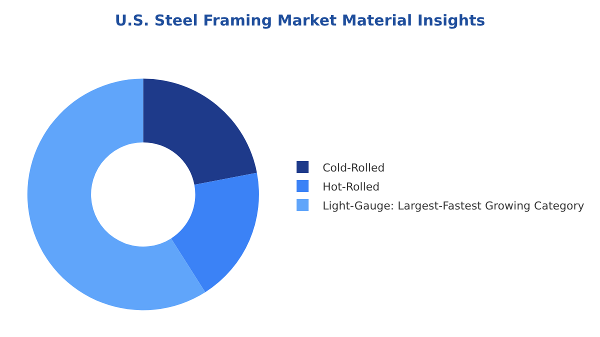  Describe the element at coordinates (353, 167) in the screenshot. I see `legend-label: Cold-Rolled` at that location.